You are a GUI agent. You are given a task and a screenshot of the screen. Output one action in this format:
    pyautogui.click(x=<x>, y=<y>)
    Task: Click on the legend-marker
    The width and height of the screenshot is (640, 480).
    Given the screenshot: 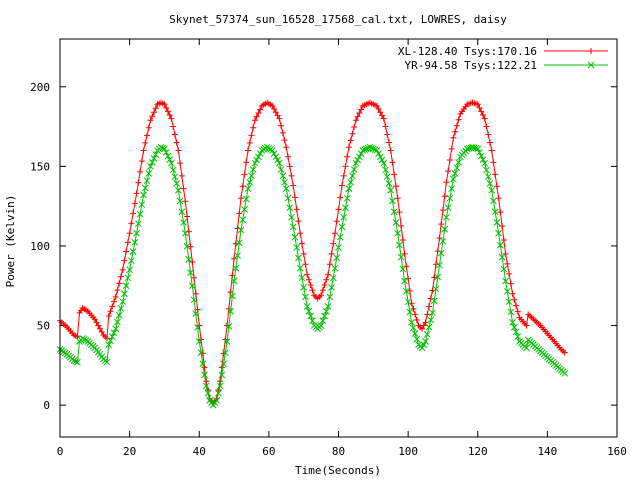 What is the action you would take?
    pyautogui.click(x=591, y=51)
    